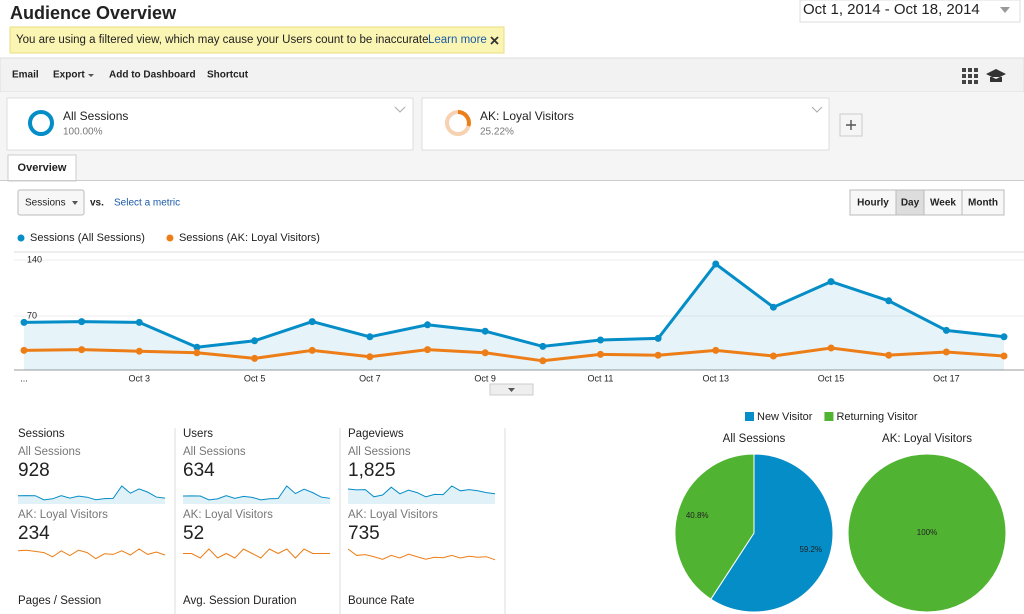 Image resolution: width=1024 pixels, height=614 pixels. I want to click on series-line, so click(514, 305).